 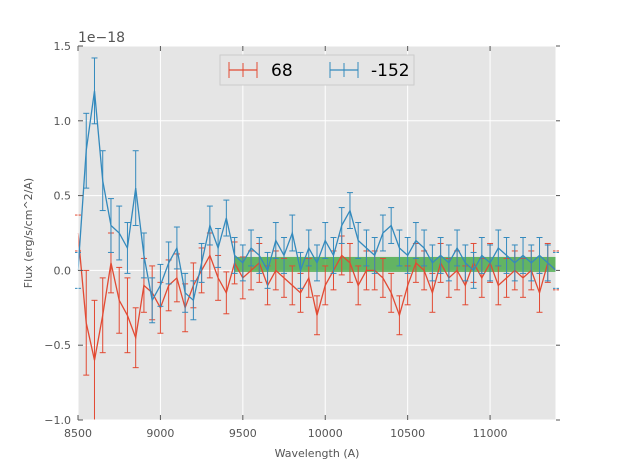 What do you see at coordinates (490, 433) in the screenshot?
I see `x-tick-label: 11000` at bounding box center [490, 433].